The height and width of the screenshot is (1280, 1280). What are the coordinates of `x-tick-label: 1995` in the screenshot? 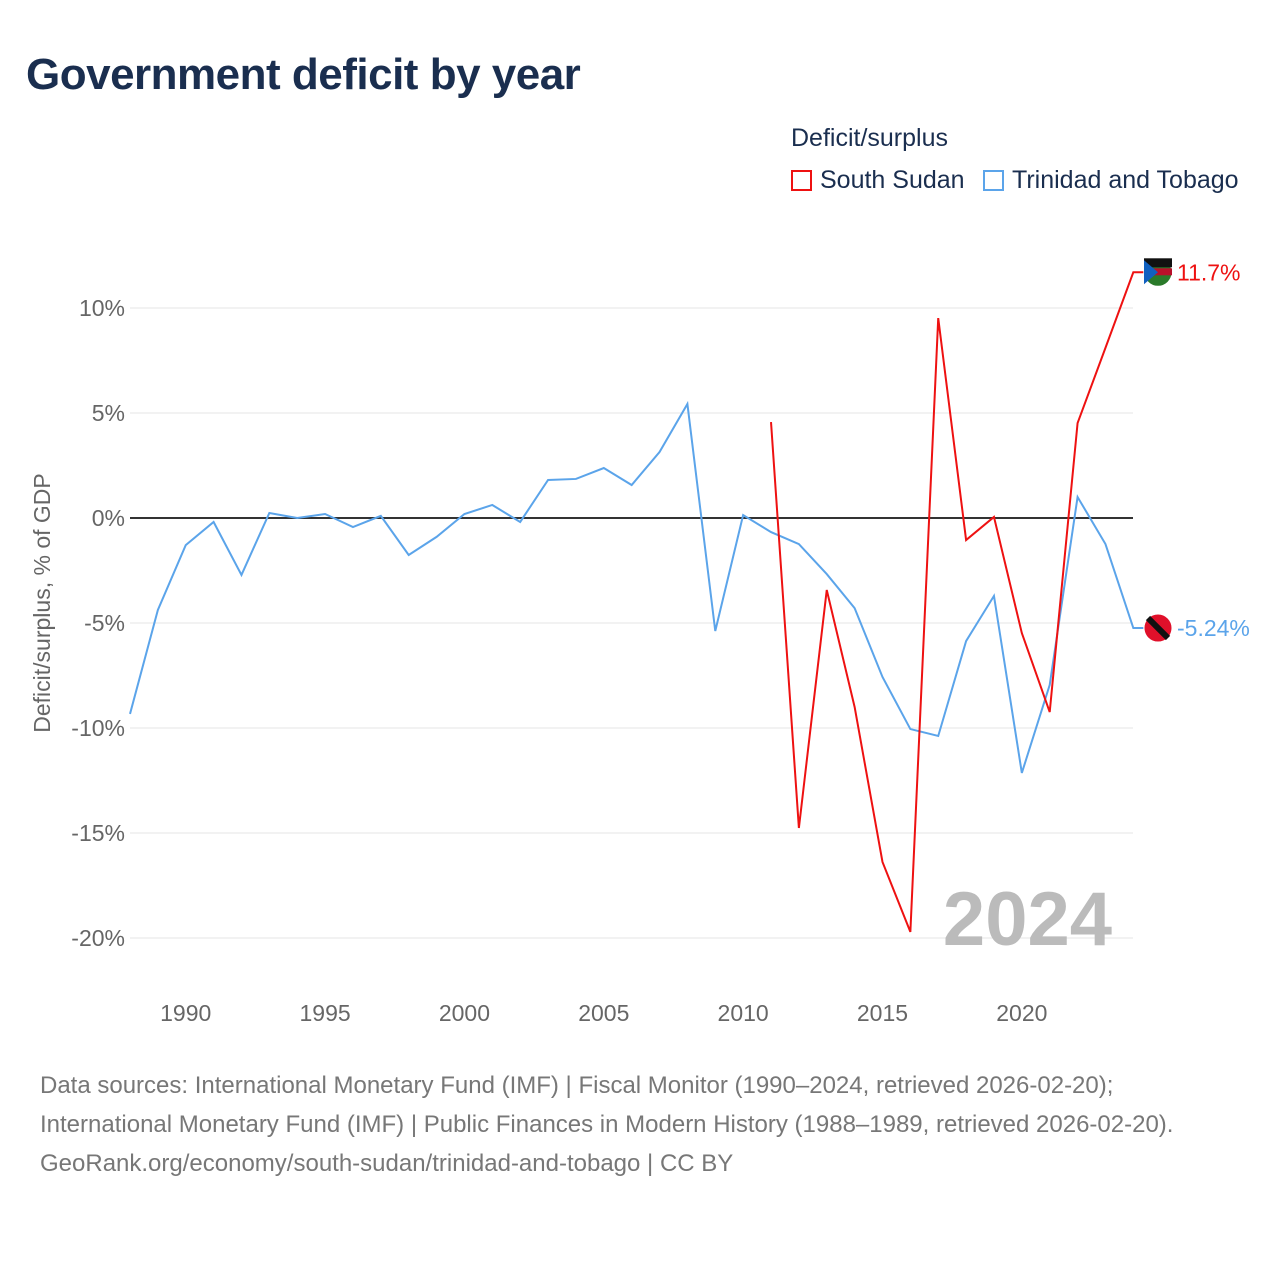 It's located at (325, 1013).